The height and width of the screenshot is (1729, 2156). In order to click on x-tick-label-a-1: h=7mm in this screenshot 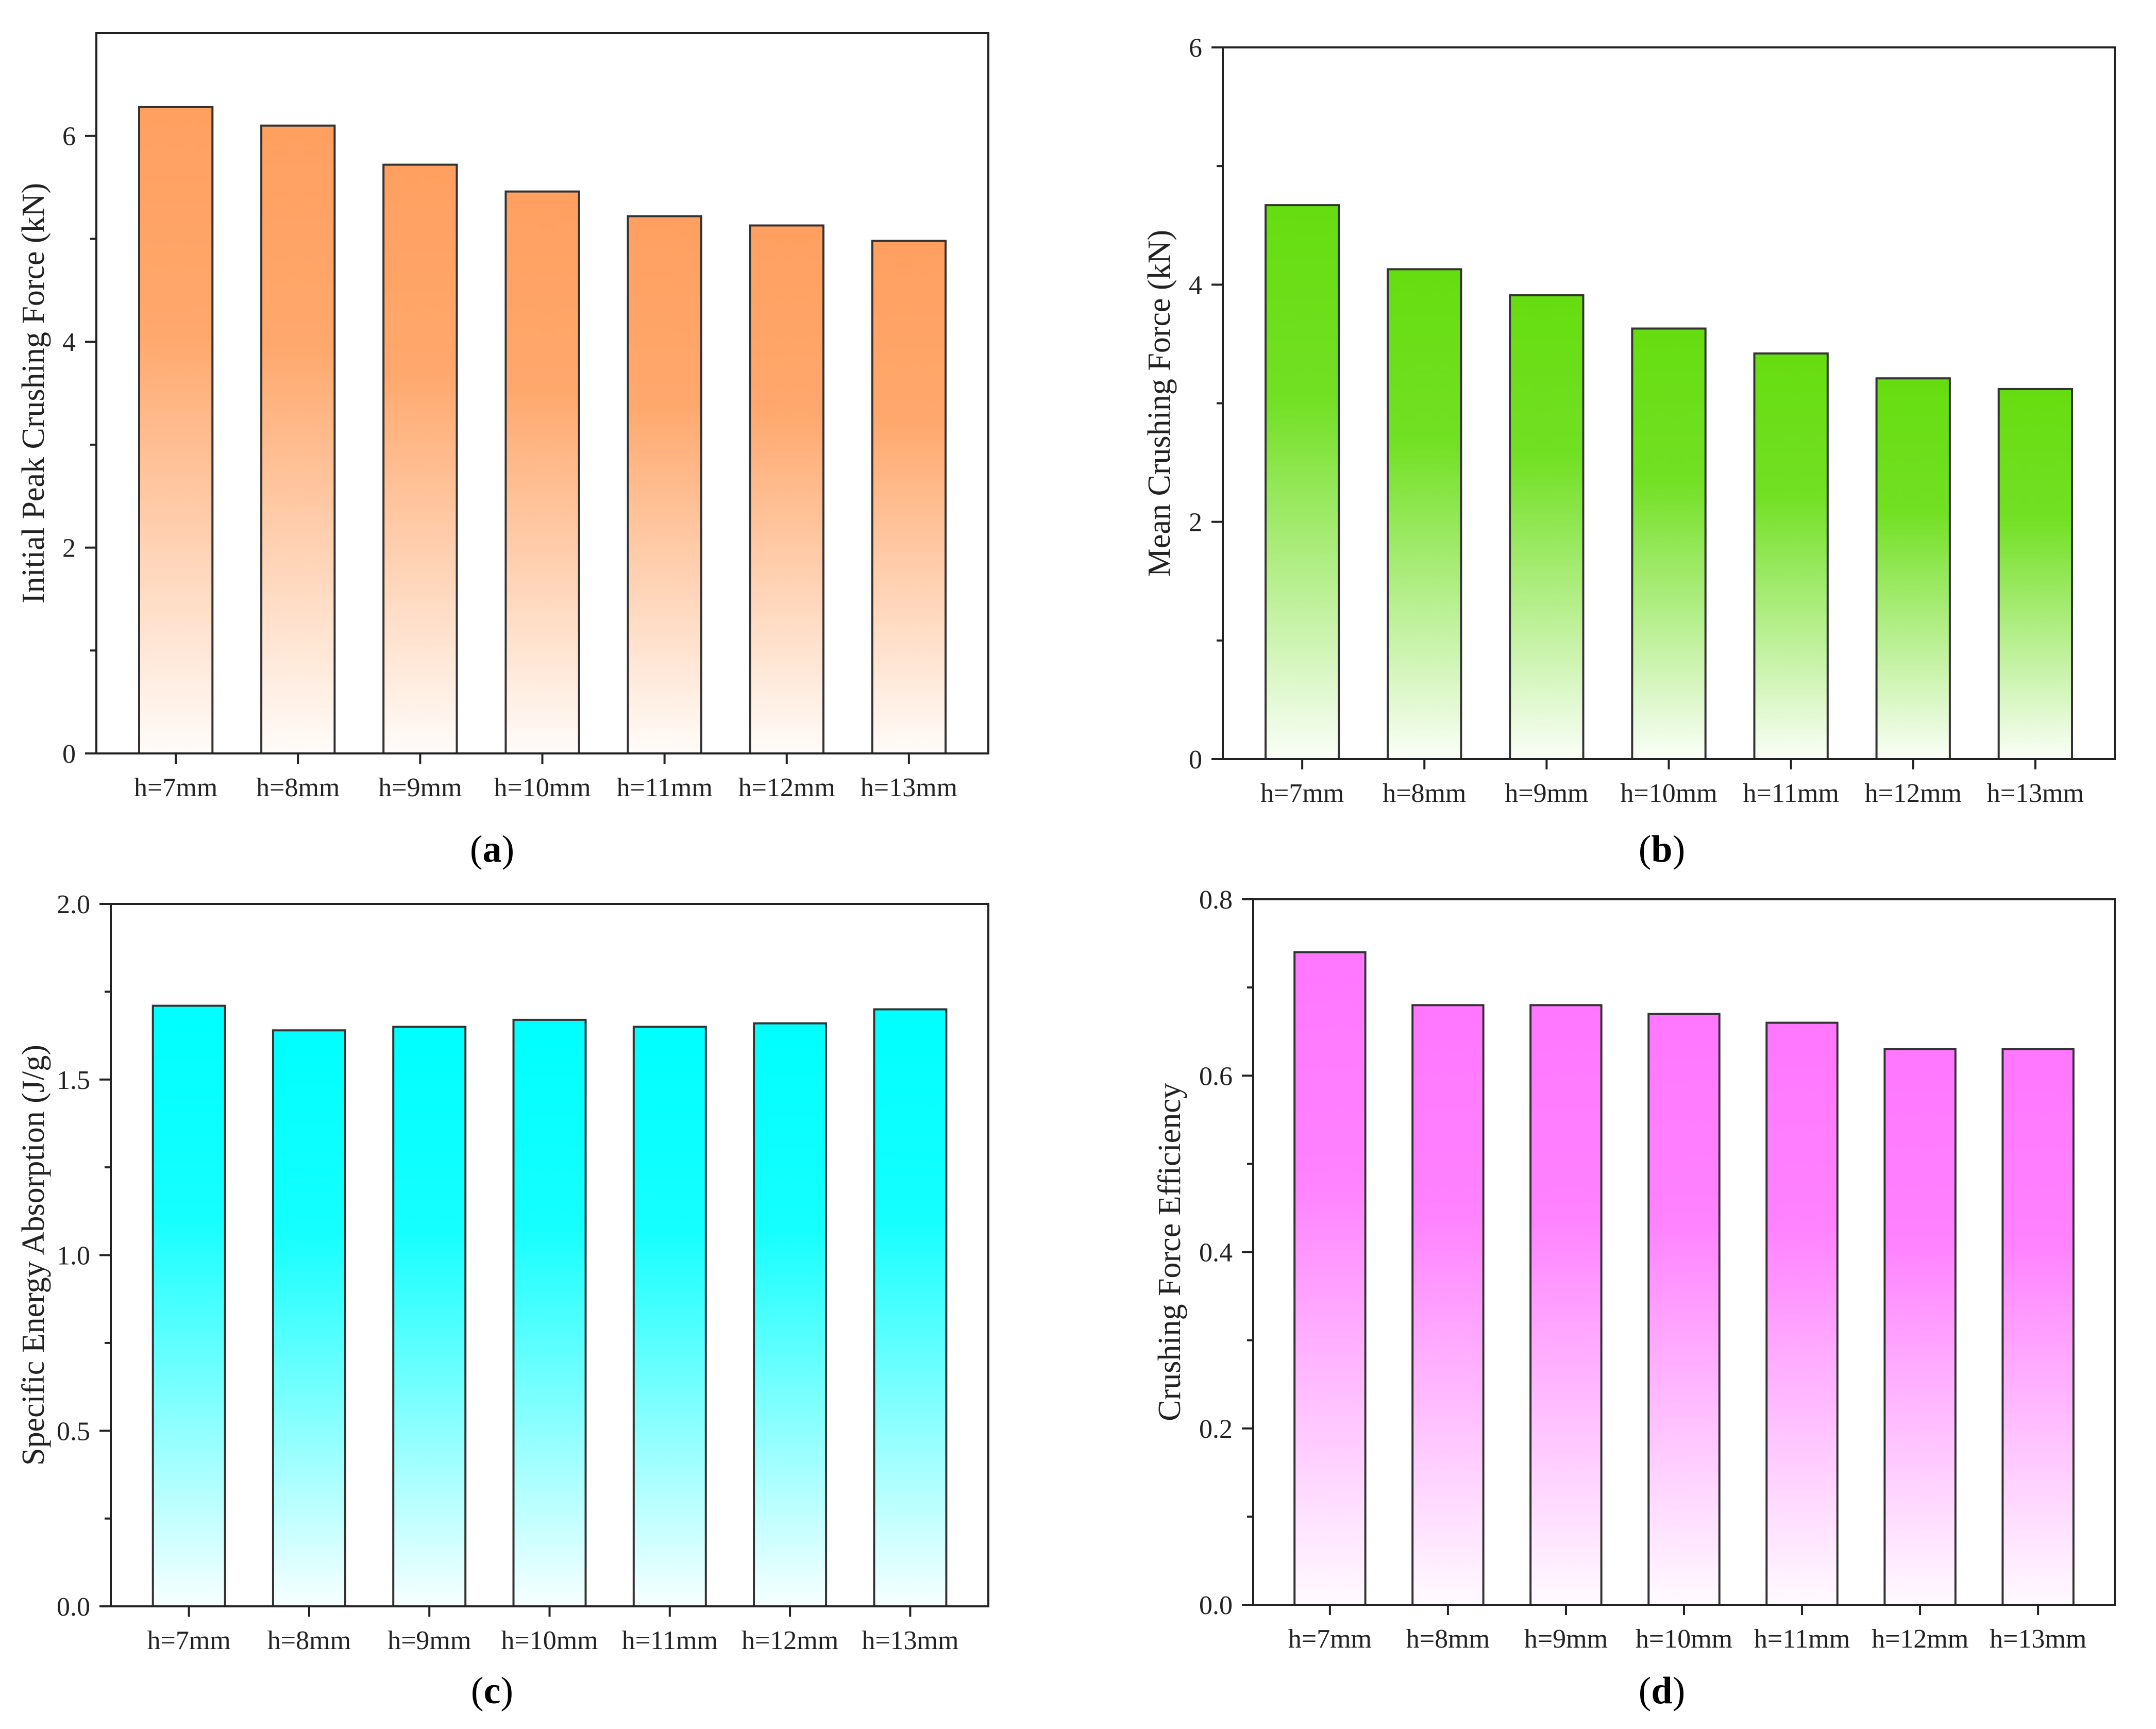, I will do `click(175, 787)`.